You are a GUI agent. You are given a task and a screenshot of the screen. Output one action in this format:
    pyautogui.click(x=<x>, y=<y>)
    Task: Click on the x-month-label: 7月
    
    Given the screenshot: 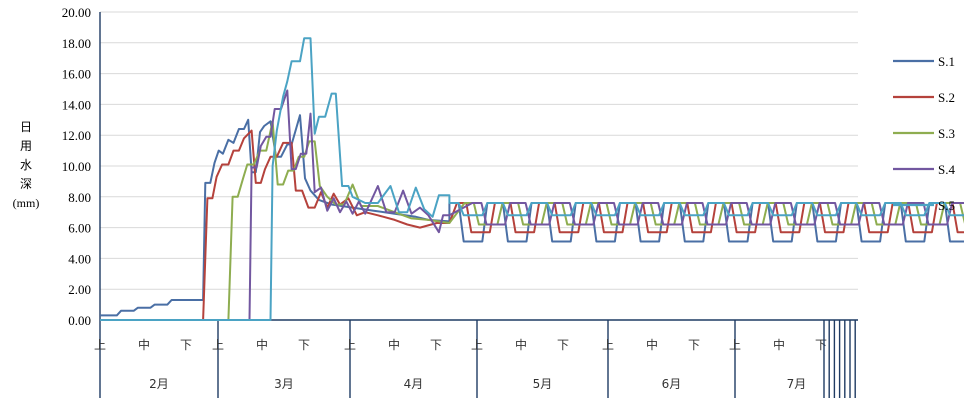 What is the action you would take?
    pyautogui.click(x=797, y=384)
    